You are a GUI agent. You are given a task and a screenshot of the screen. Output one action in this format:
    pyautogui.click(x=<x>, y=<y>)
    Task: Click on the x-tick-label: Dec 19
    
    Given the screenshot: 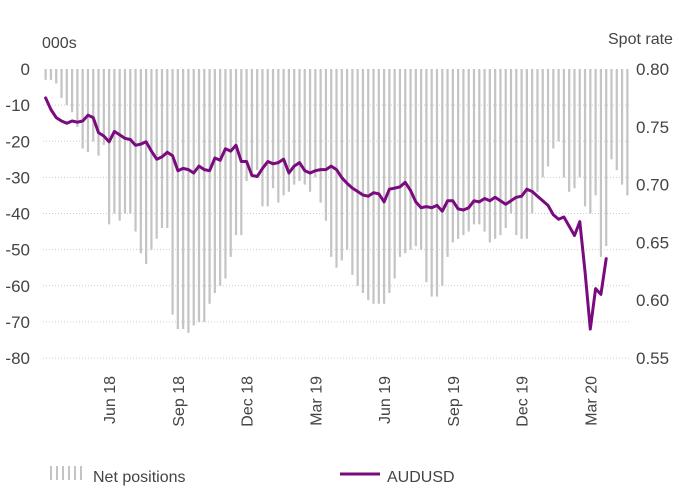 What is the action you would take?
    pyautogui.click(x=523, y=401)
    